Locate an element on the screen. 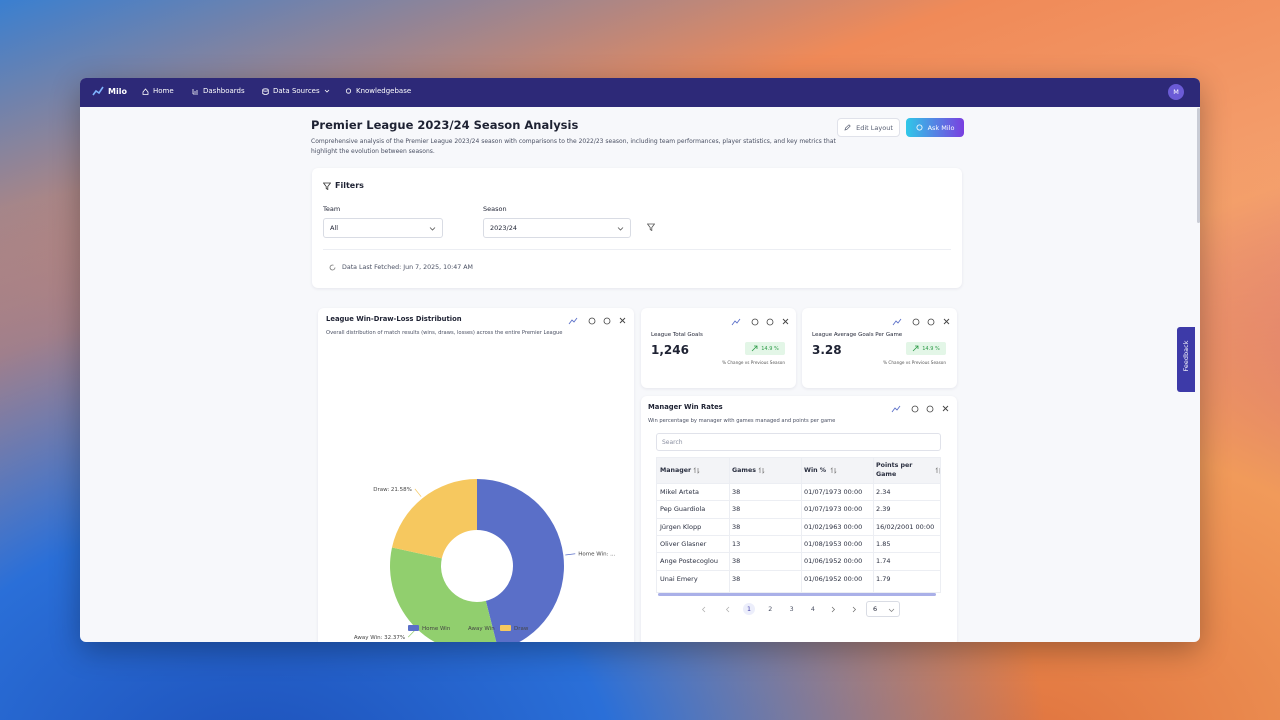 The width and height of the screenshot is (1280, 720). table-cell: Oliver Glasner is located at coordinates (683, 543).